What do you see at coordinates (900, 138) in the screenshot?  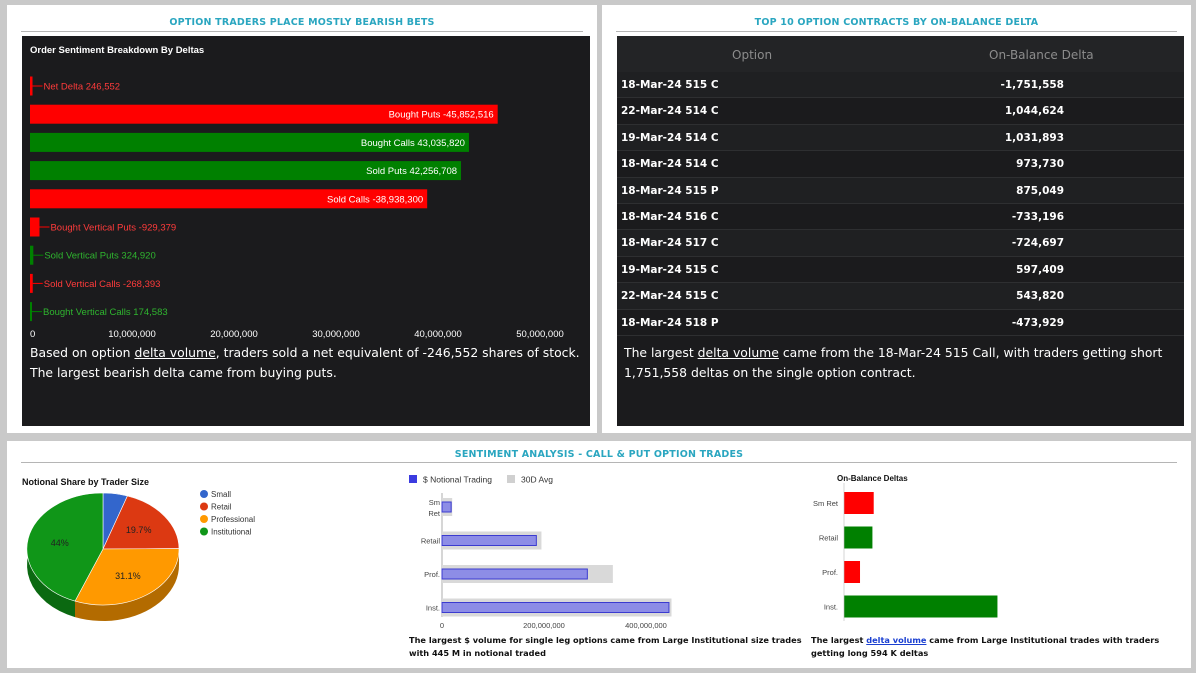 I see `table-row: 19-Mar-24 514 C 1,031,893` at bounding box center [900, 138].